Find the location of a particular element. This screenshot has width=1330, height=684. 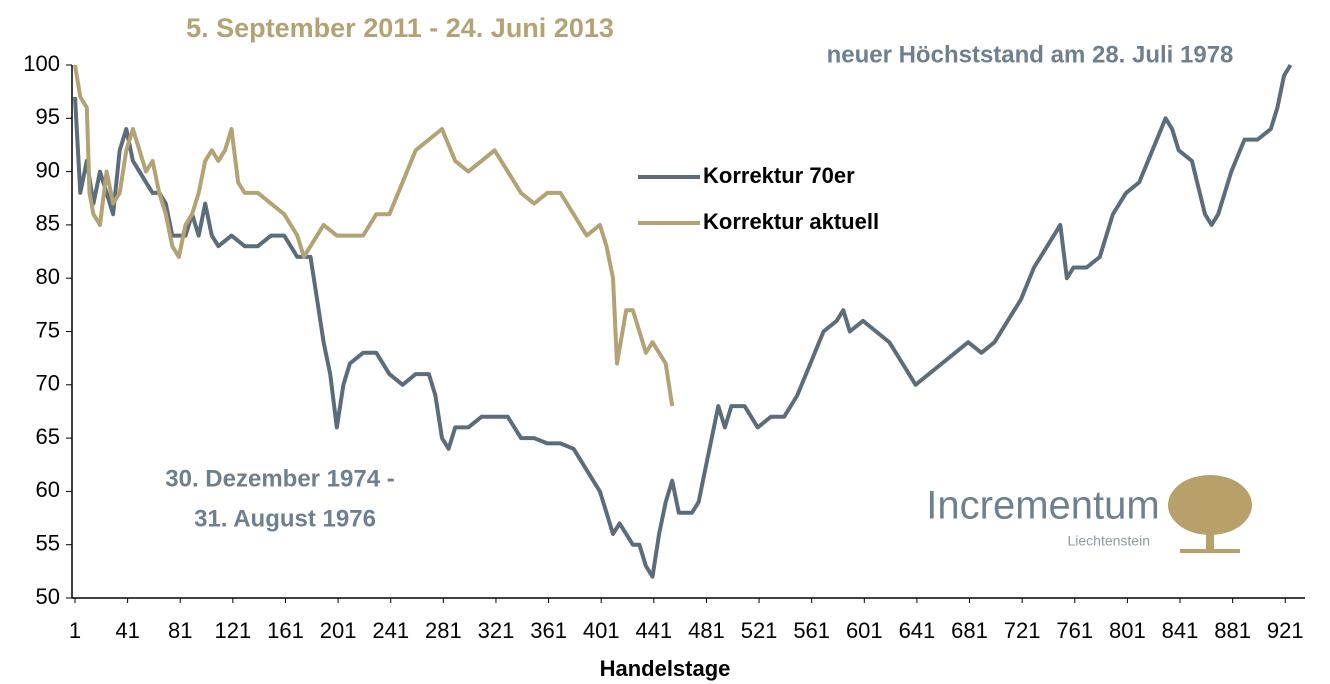

y-tick-label: 70 is located at coordinates (48, 383).